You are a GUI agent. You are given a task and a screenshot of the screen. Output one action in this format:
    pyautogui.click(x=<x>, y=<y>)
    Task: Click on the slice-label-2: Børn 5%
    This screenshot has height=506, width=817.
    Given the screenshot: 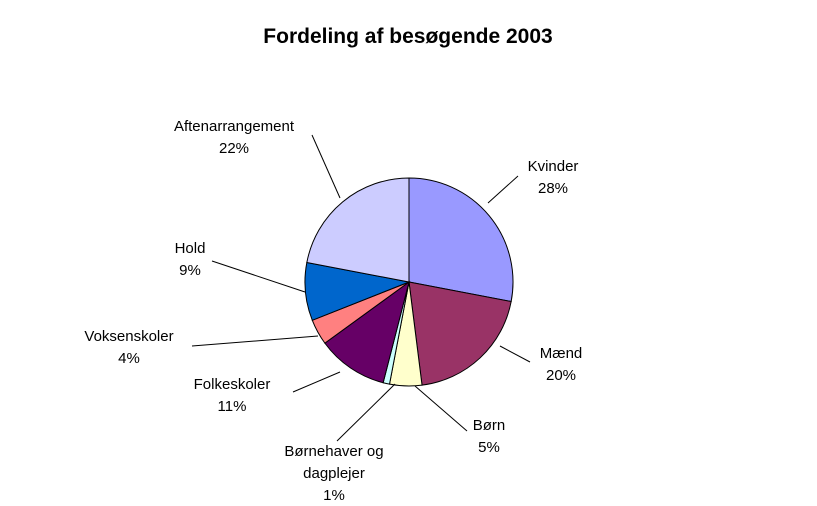 What is the action you would take?
    pyautogui.click(x=489, y=436)
    